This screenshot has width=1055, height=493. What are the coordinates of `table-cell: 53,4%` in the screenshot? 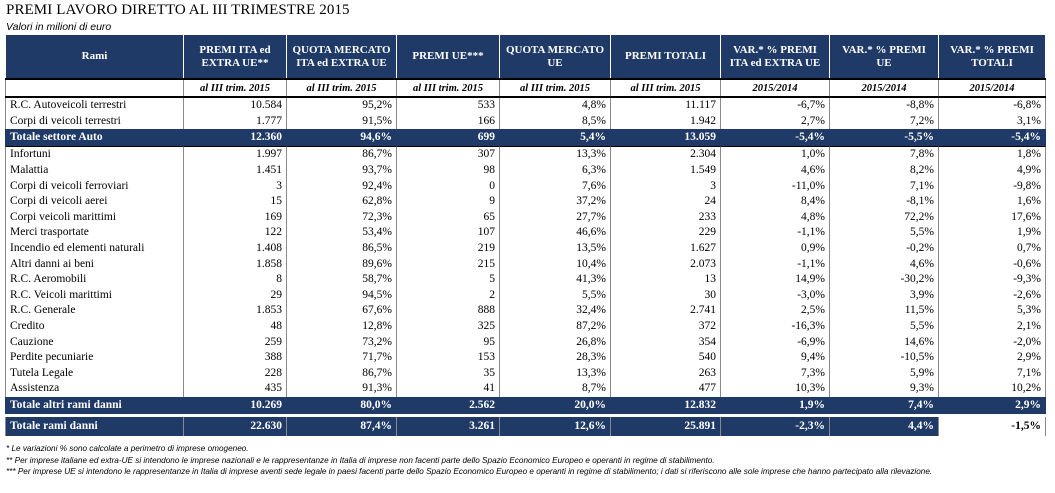 It's located at (341, 233).